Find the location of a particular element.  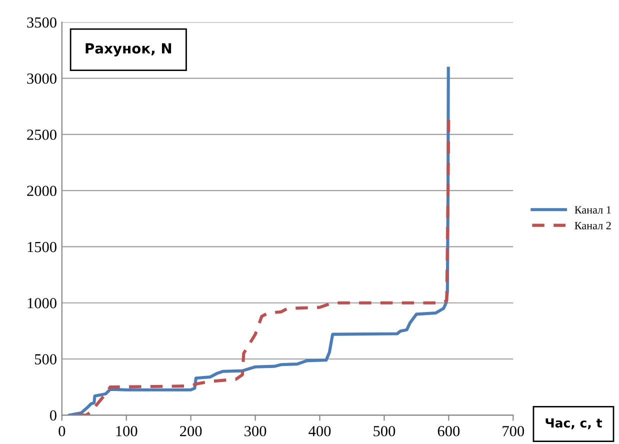

x-tick-label: 200 is located at coordinates (191, 431).